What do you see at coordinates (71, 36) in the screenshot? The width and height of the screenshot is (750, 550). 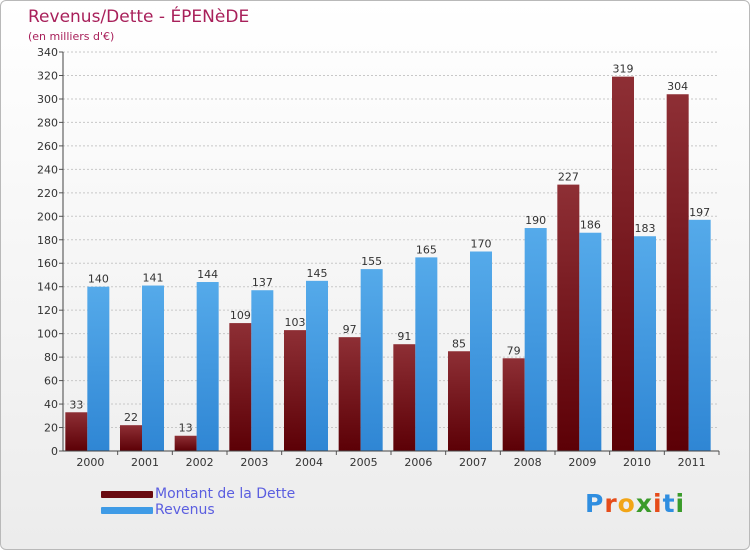 I see `chart-subtitle: (en milliers d'€)` at bounding box center [71, 36].